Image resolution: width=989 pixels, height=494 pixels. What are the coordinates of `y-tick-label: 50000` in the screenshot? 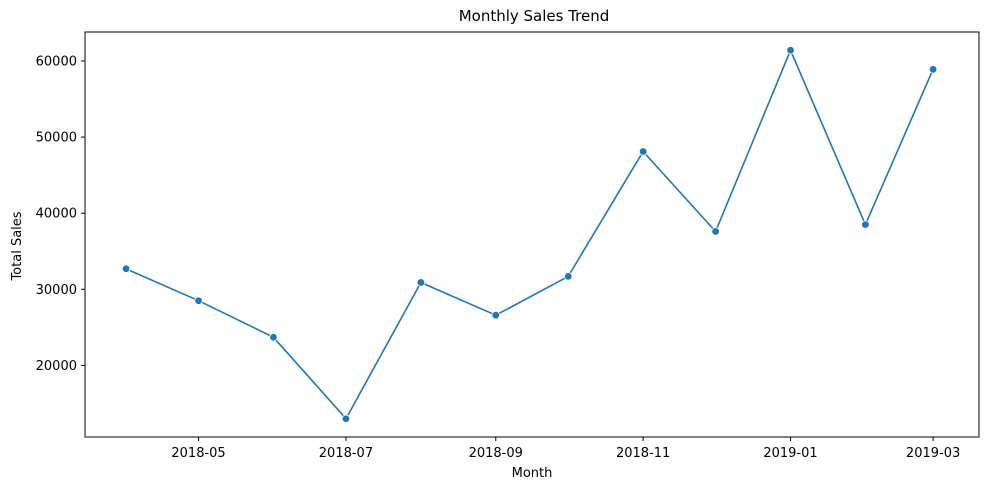 It's located at (56, 138).